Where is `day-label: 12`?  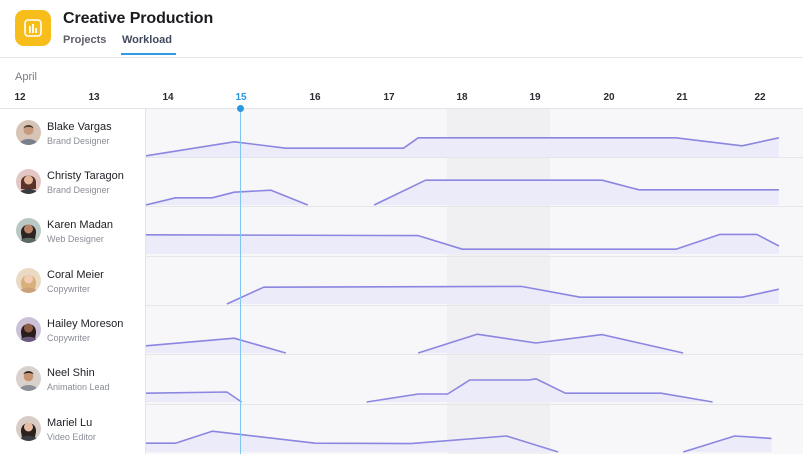 day-label: 12 is located at coordinates (20, 97).